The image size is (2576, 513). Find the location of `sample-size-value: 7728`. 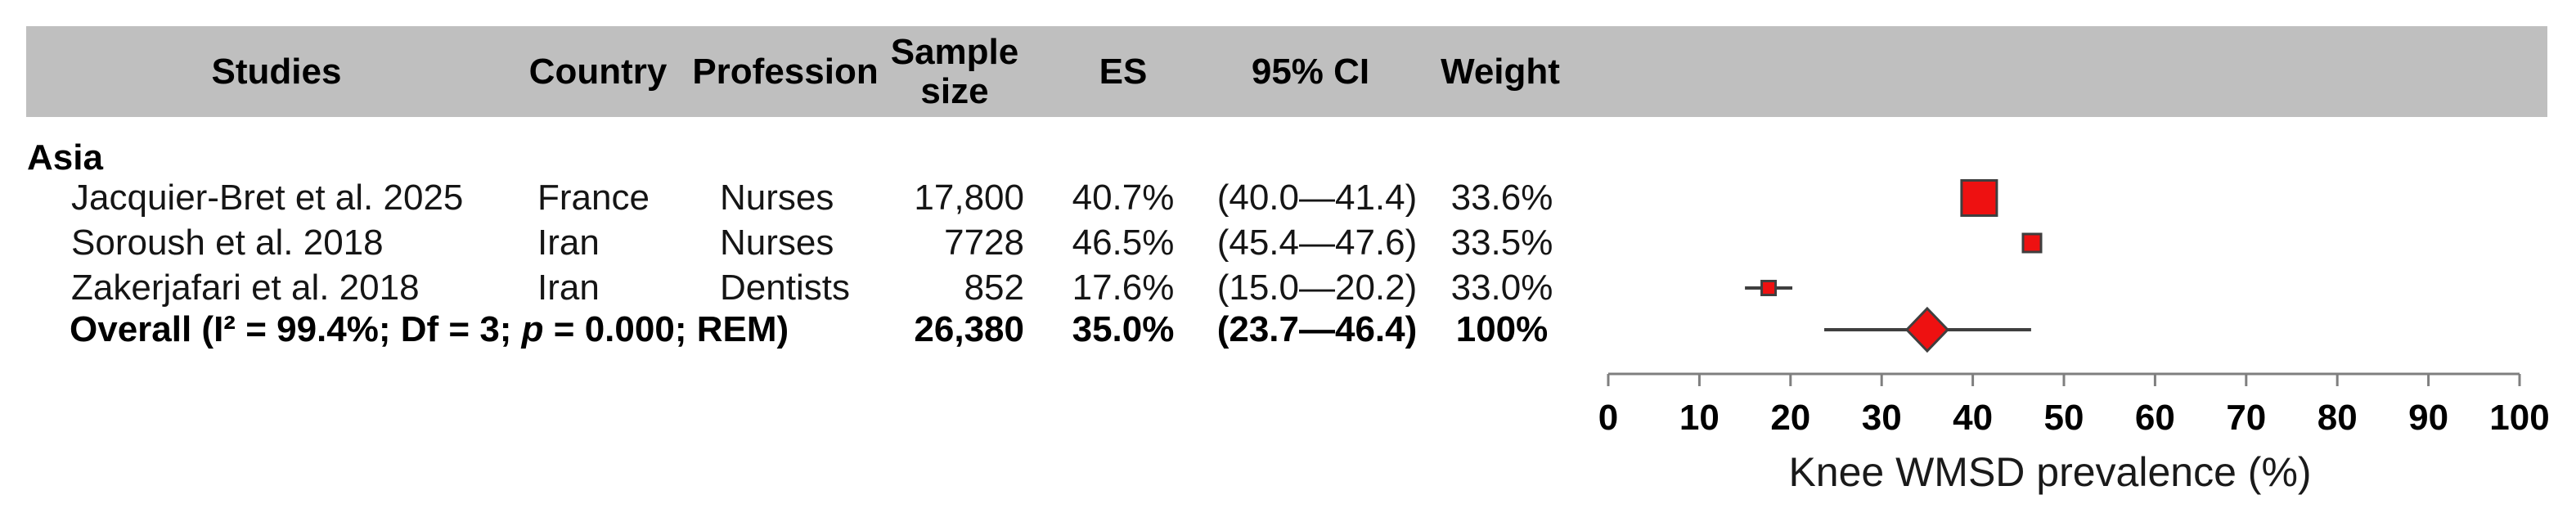

sample-size-value: 7728 is located at coordinates (984, 243).